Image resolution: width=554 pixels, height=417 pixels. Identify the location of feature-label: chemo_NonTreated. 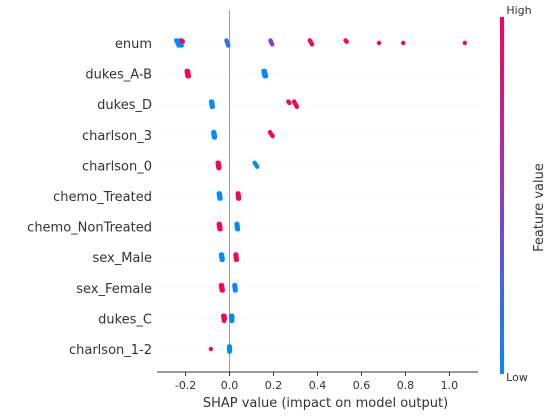
(89, 228).